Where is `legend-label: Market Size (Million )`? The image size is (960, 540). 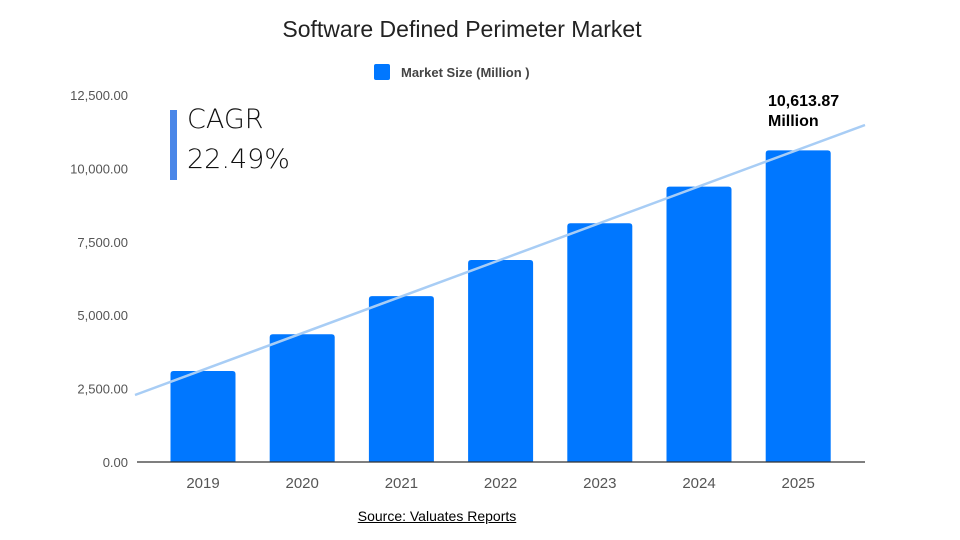
legend-label: Market Size (Million ) is located at coordinates (465, 72).